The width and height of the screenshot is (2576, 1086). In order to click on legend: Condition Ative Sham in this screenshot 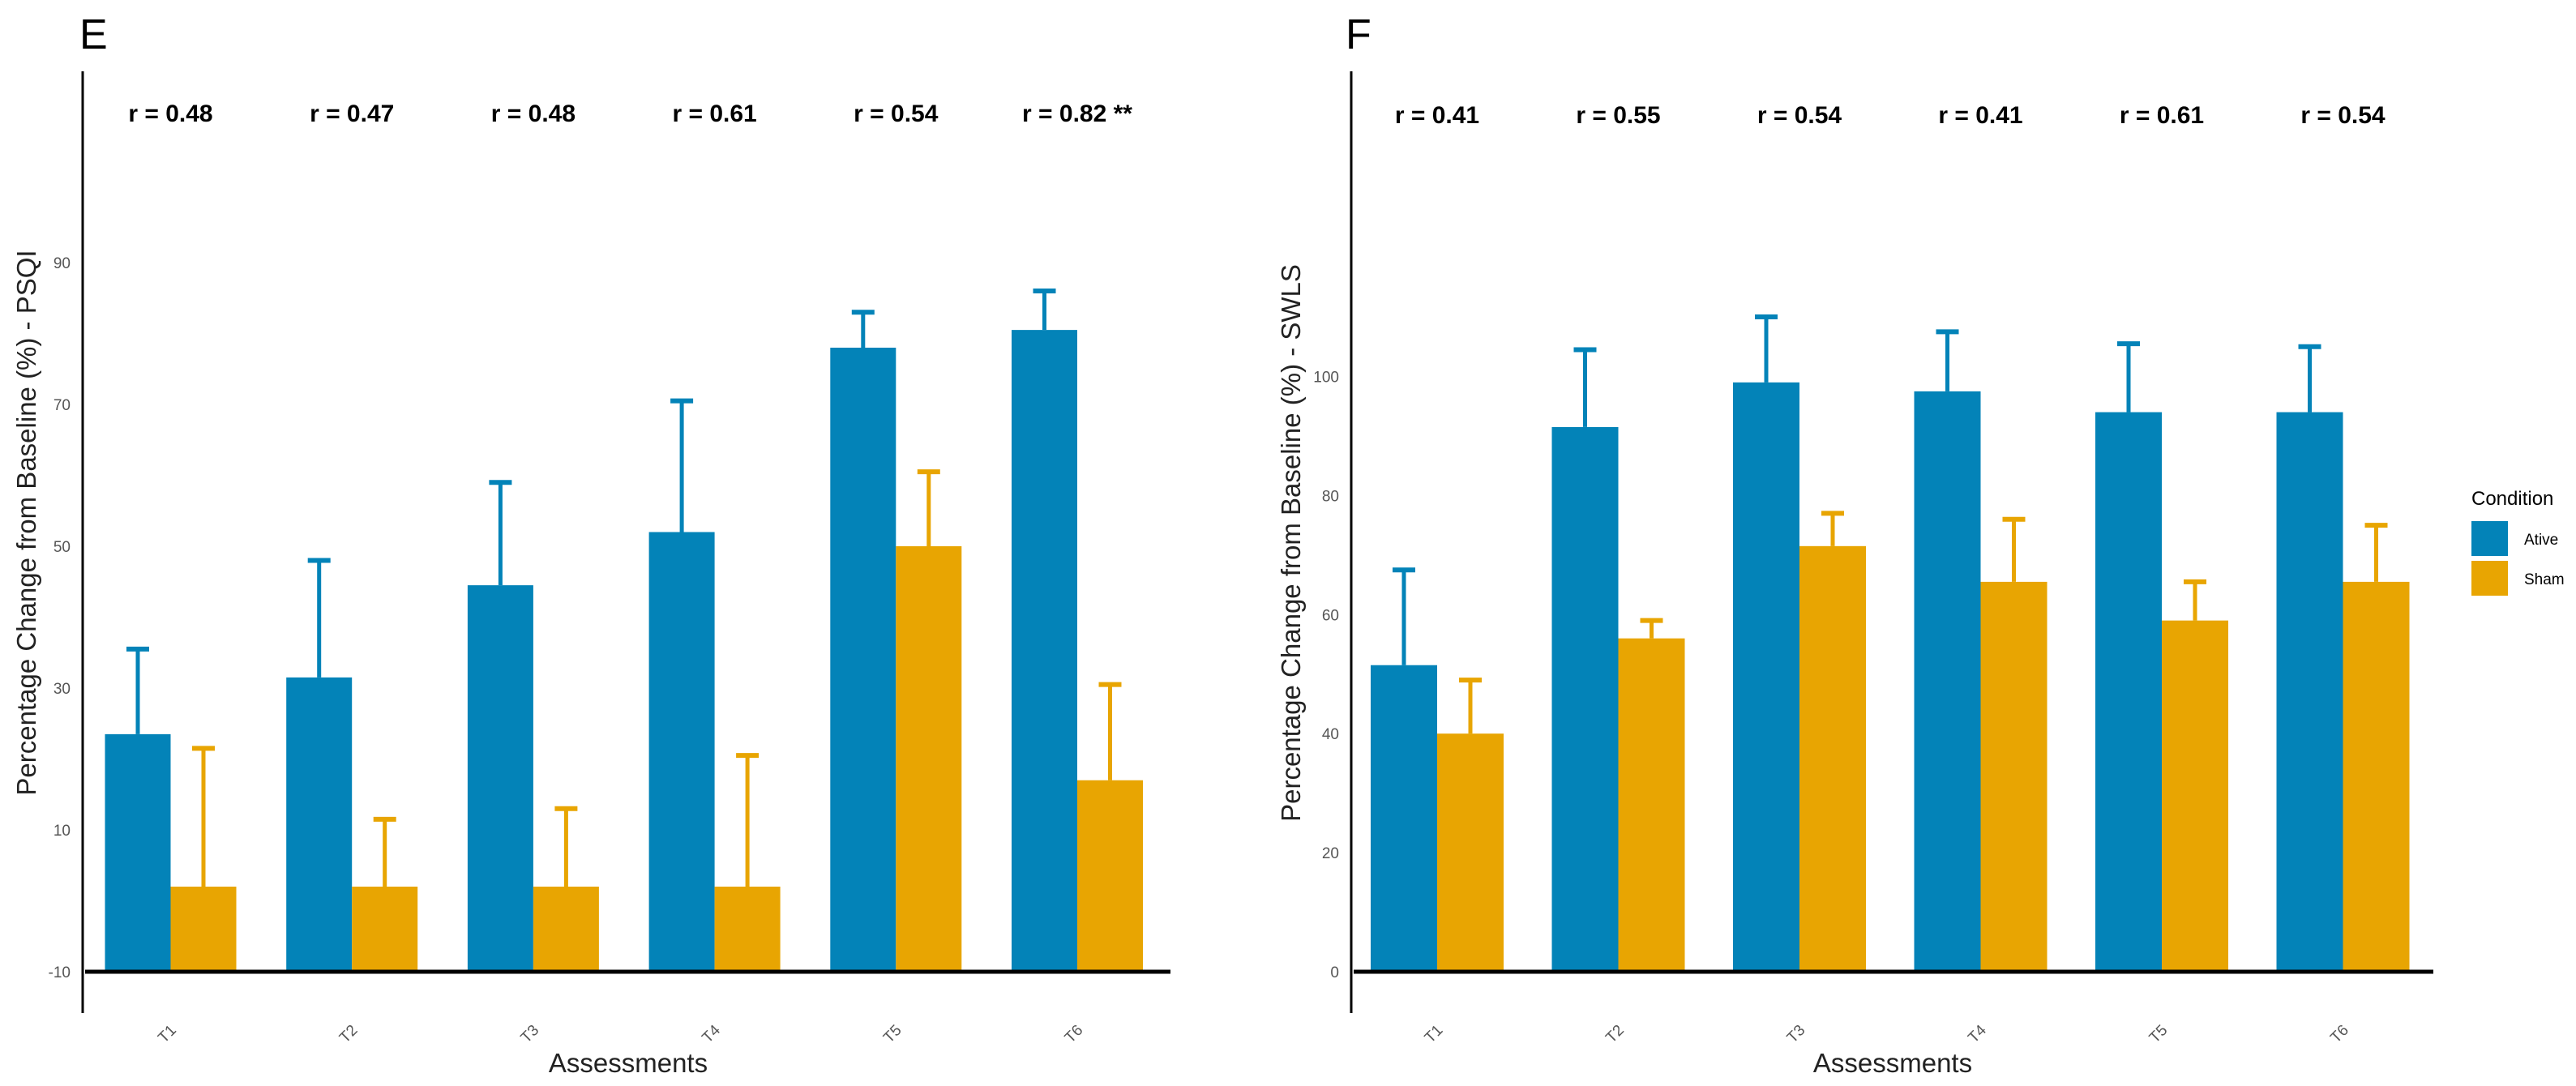, I will do `click(2518, 542)`.